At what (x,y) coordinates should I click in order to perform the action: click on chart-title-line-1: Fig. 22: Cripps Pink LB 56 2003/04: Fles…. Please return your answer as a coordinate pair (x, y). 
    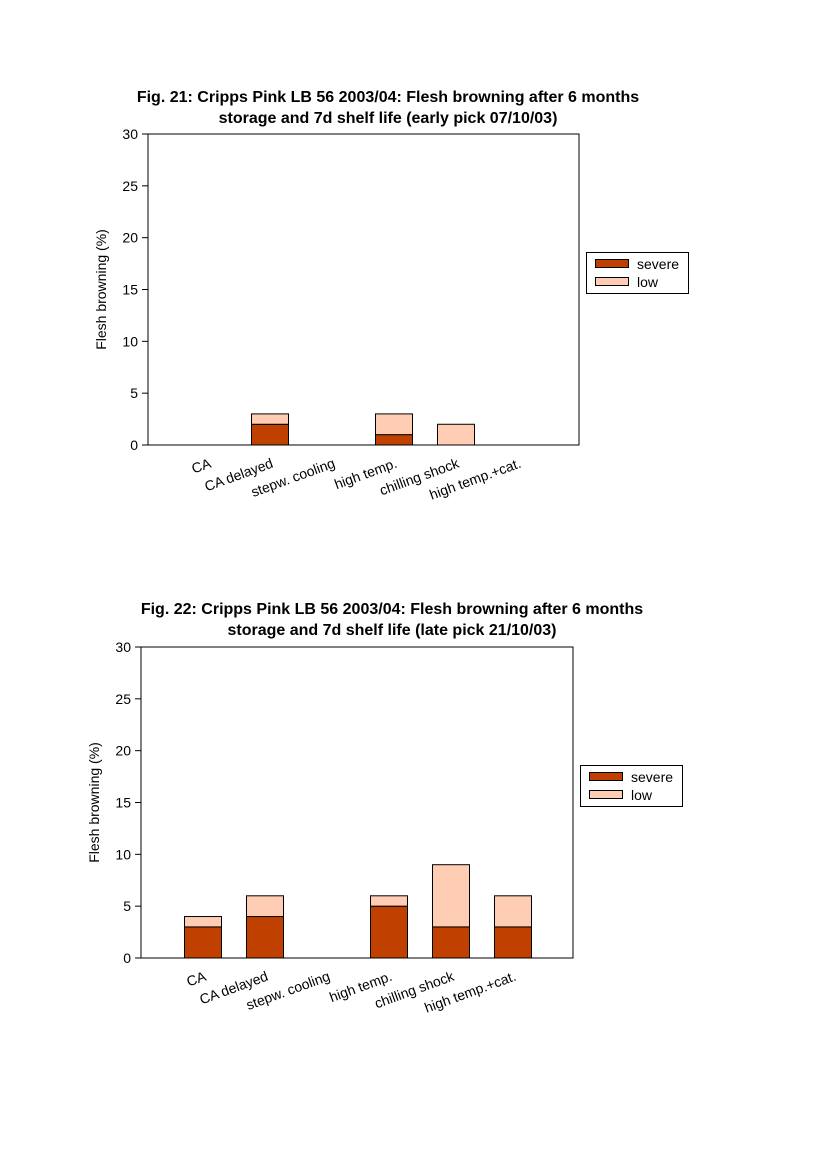
    Looking at the image, I should click on (392, 609).